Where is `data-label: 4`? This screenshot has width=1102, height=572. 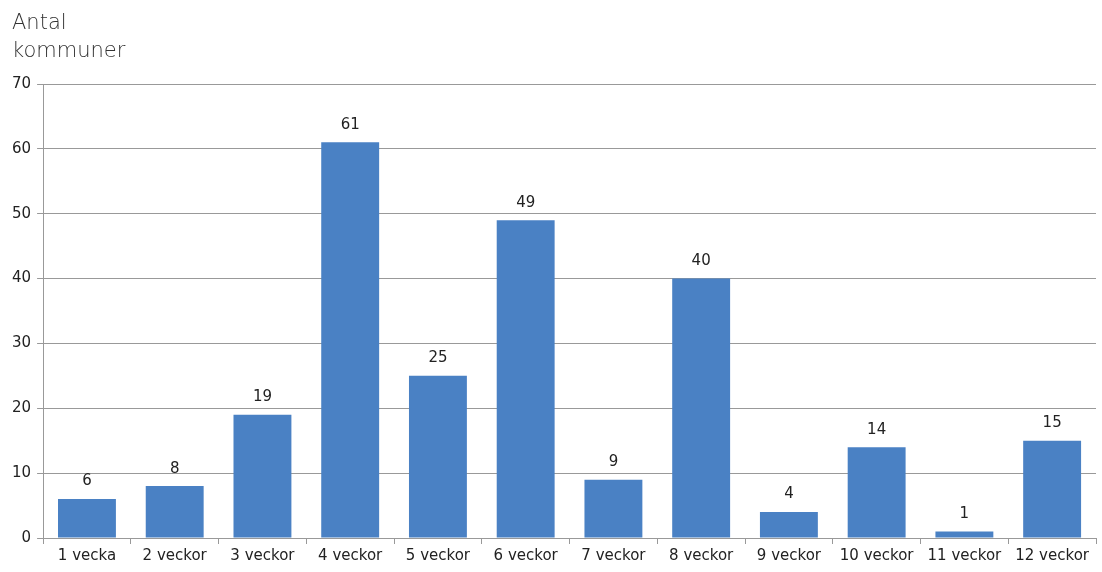 data-label: 4 is located at coordinates (789, 493).